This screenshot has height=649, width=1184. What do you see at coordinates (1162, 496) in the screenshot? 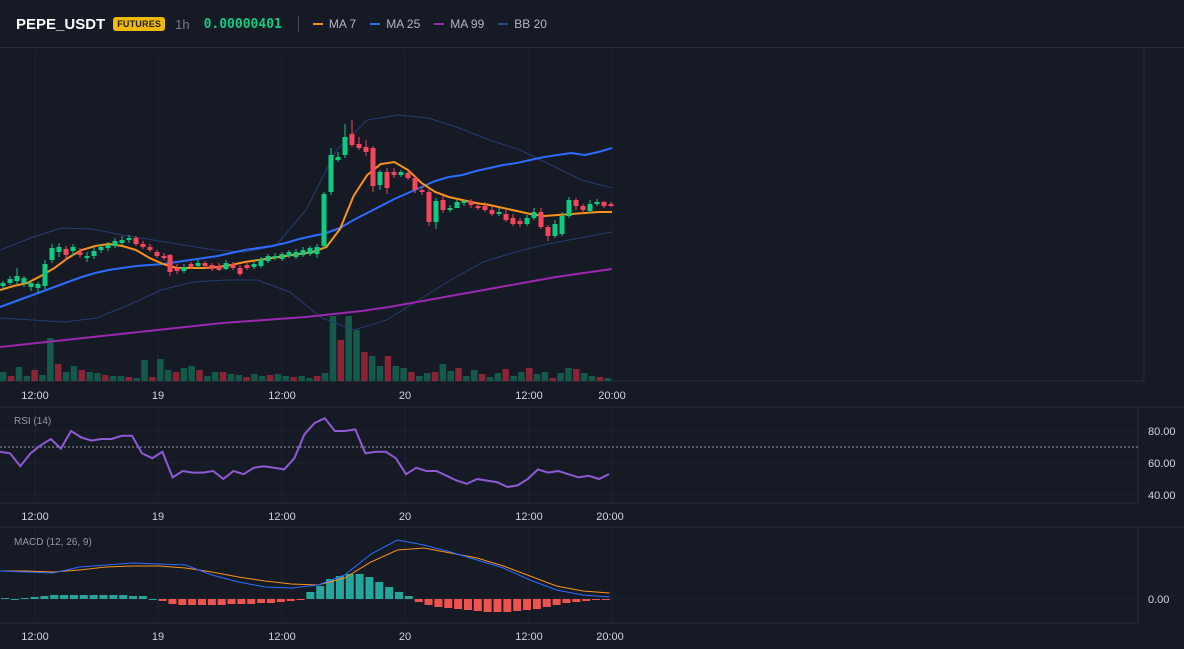
I see `rsi-tick: 40.00` at bounding box center [1162, 496].